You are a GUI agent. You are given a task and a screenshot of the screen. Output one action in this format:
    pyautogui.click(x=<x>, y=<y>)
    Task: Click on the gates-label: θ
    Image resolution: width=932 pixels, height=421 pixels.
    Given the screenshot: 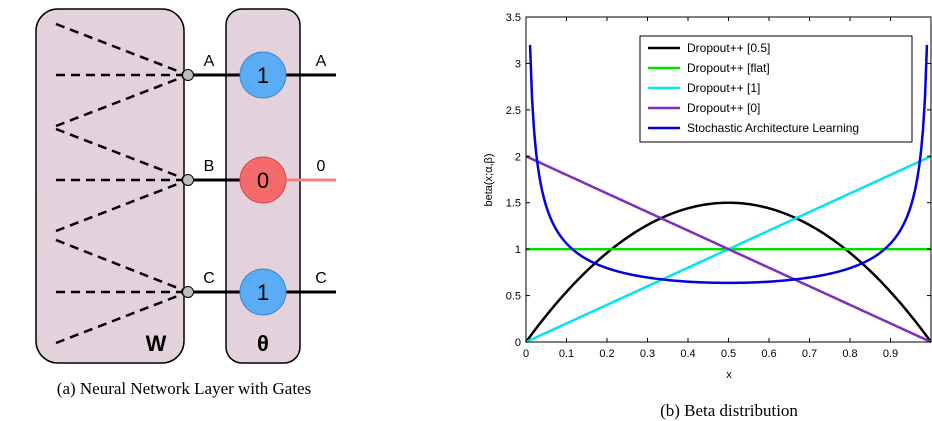 What is the action you would take?
    pyautogui.click(x=263, y=343)
    